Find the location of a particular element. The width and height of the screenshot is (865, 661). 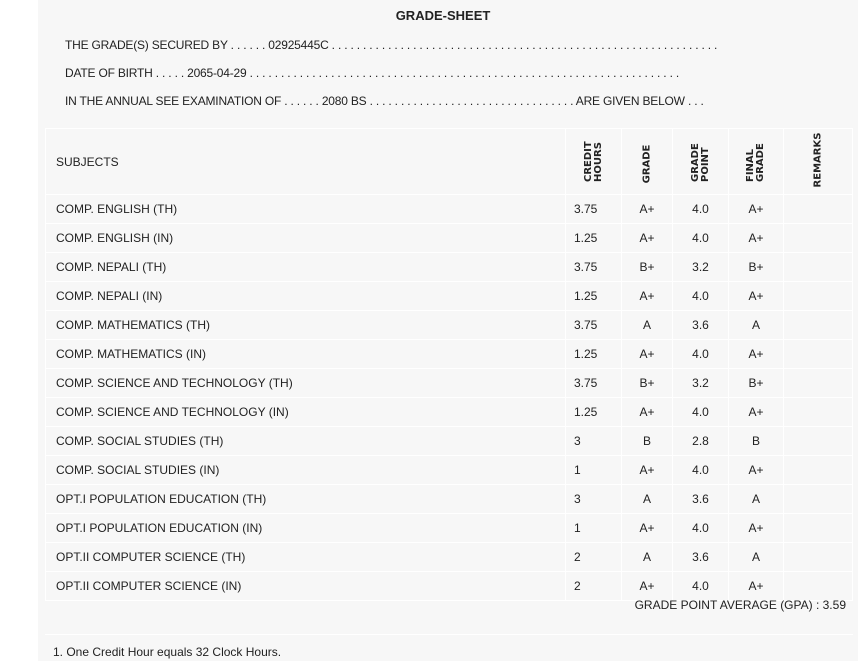

cell-credit: 1 is located at coordinates (593, 470).